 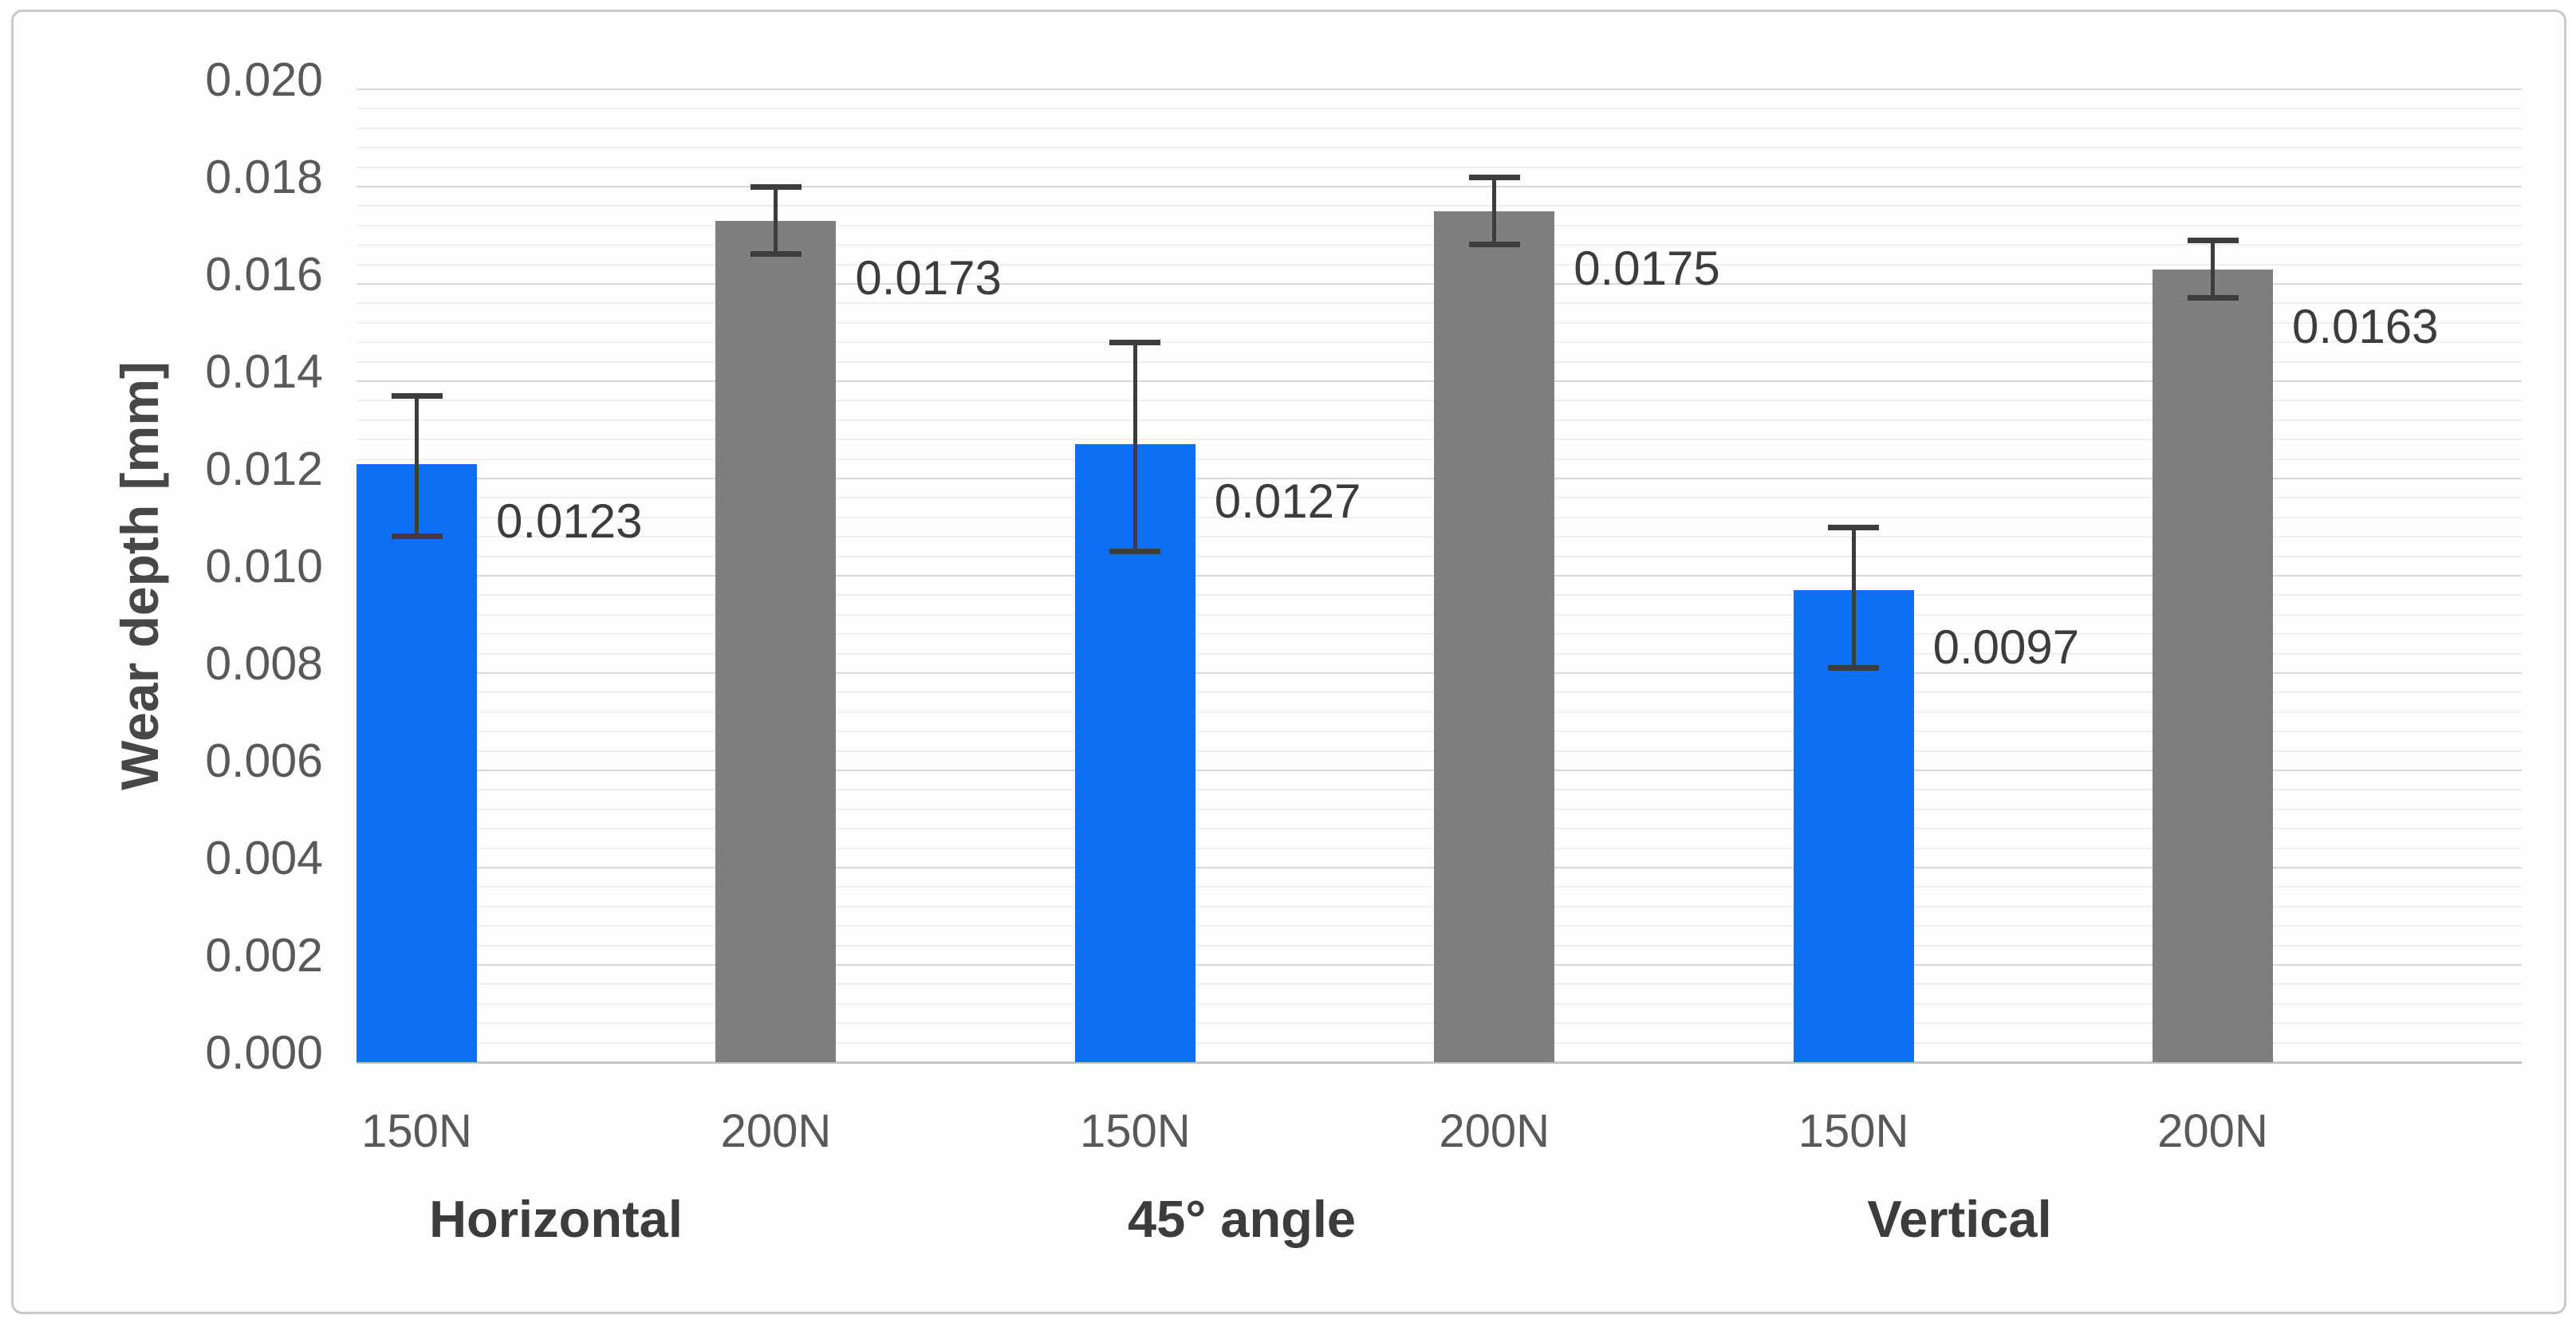 I want to click on y-tick-label: 0.004, so click(x=264, y=858).